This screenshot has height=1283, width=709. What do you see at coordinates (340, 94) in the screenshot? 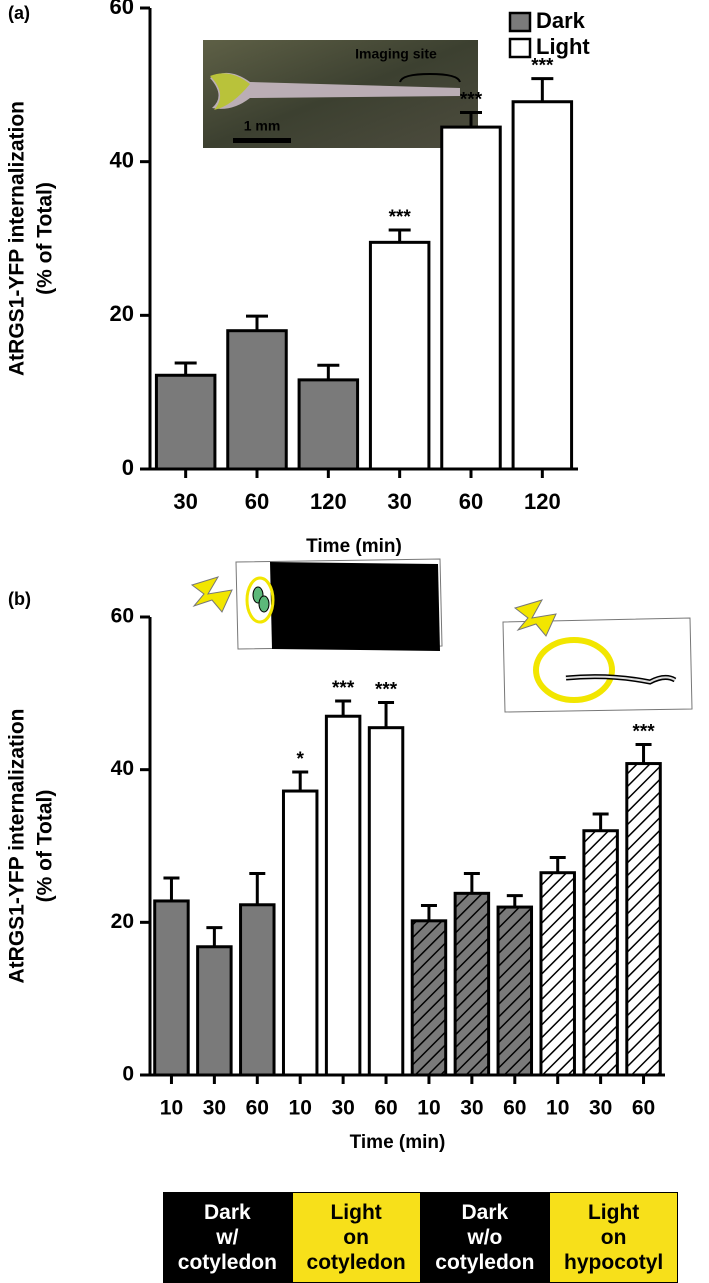
I see `photo-inset: Imaging site 1 mm` at bounding box center [340, 94].